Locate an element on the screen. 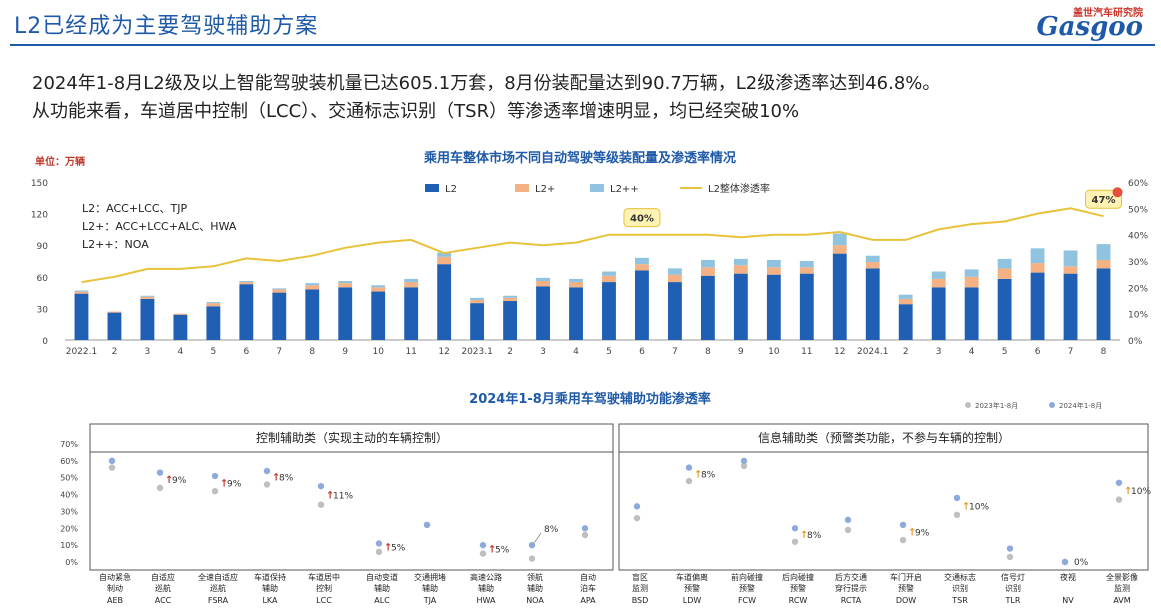 Image resolution: width=1161 pixels, height=611 pixels. x-tick-label: 2 is located at coordinates (510, 352).